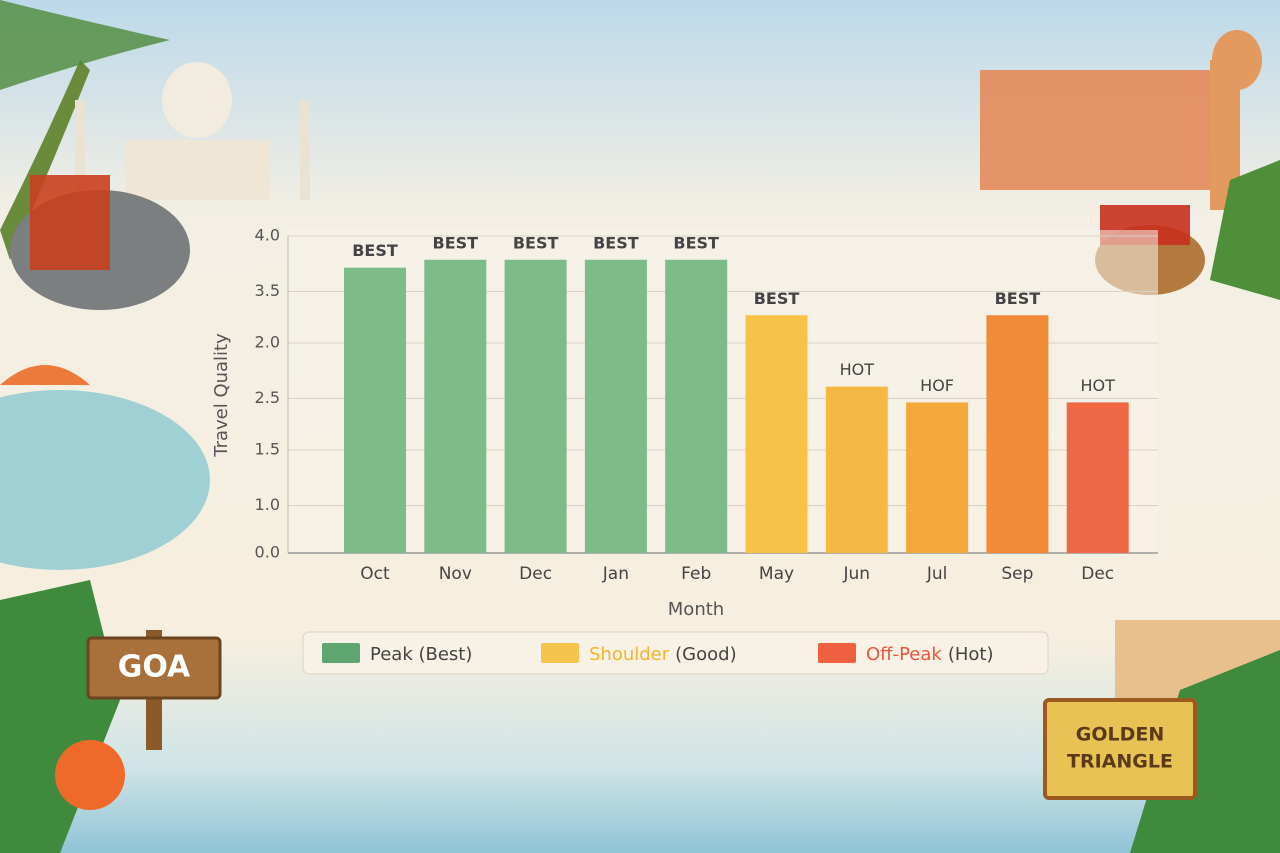 Image resolution: width=1280 pixels, height=853 pixels. I want to click on sign-text: GOLDEN, so click(1120, 735).